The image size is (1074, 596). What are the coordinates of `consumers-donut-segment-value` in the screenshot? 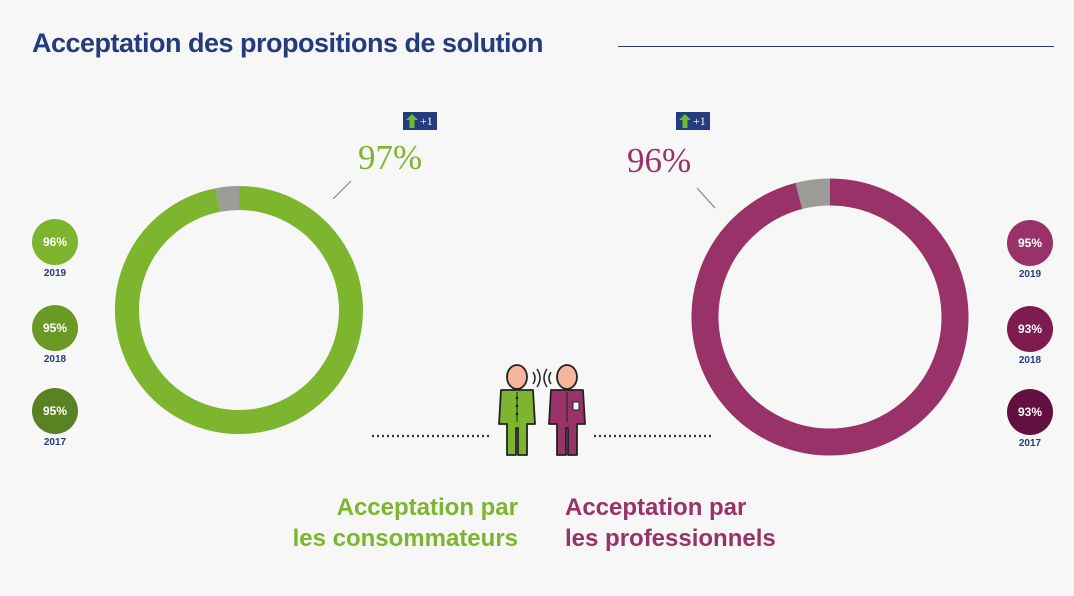 It's located at (239, 310).